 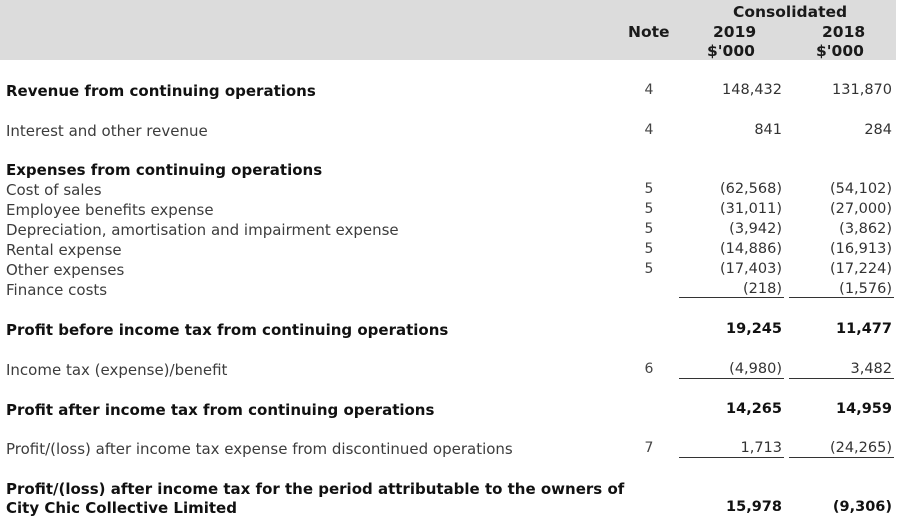 I want to click on row-value-2018: (16,913), so click(x=860, y=249).